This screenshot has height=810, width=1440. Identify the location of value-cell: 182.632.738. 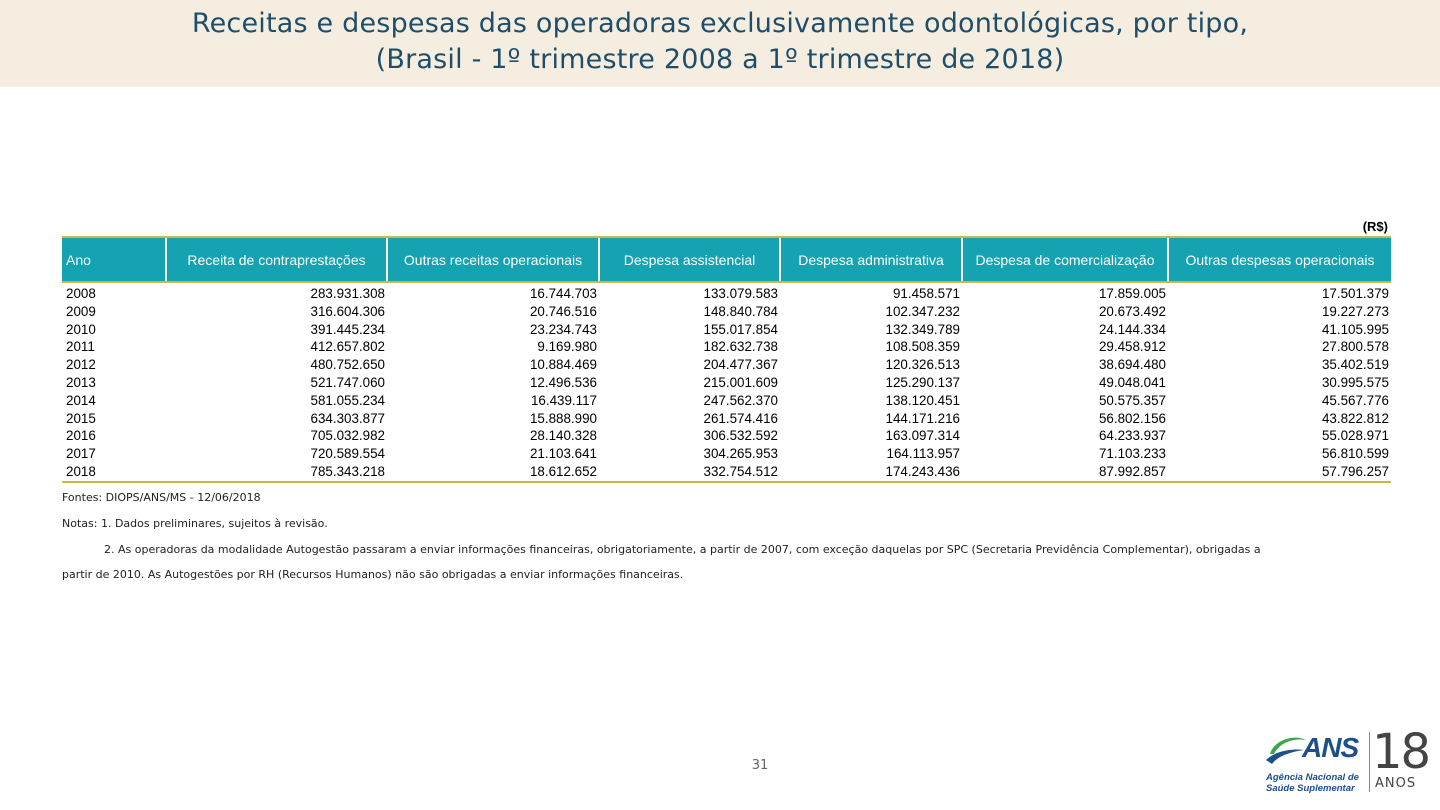
(740, 347).